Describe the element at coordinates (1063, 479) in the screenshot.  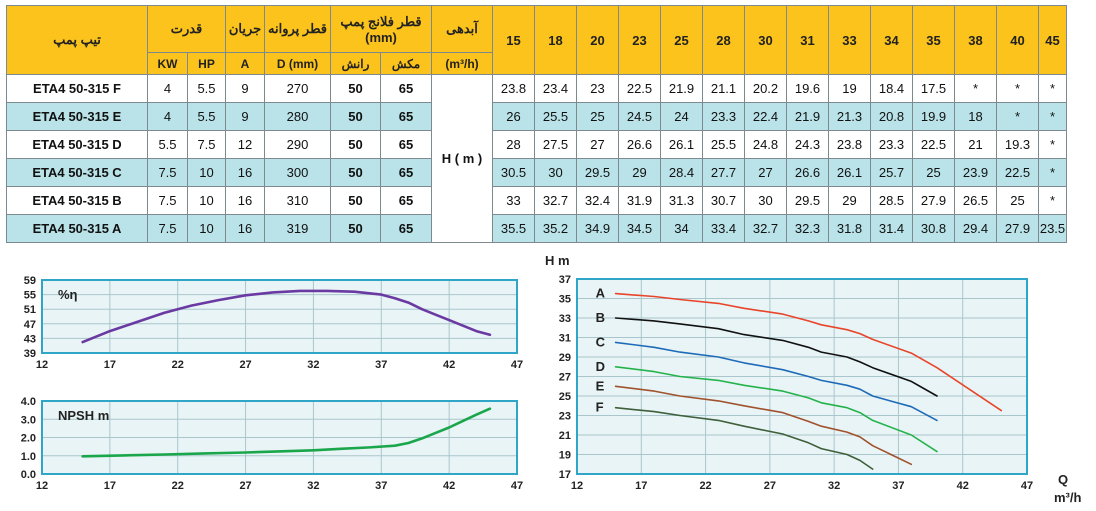
I see `flow-axis-label: Q` at that location.